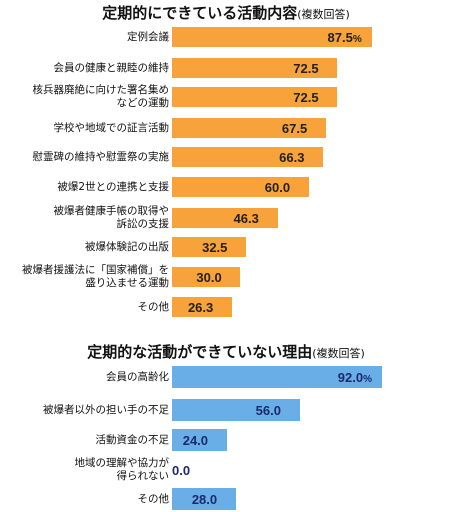 This screenshot has height=512, width=452. Describe the element at coordinates (153, 306) in the screenshot. I see `activity-category-label: その他` at that location.